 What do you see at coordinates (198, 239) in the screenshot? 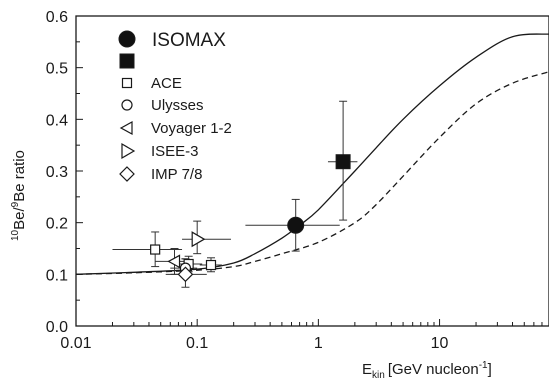
I see `data-point-open-triangle-right` at bounding box center [198, 239].